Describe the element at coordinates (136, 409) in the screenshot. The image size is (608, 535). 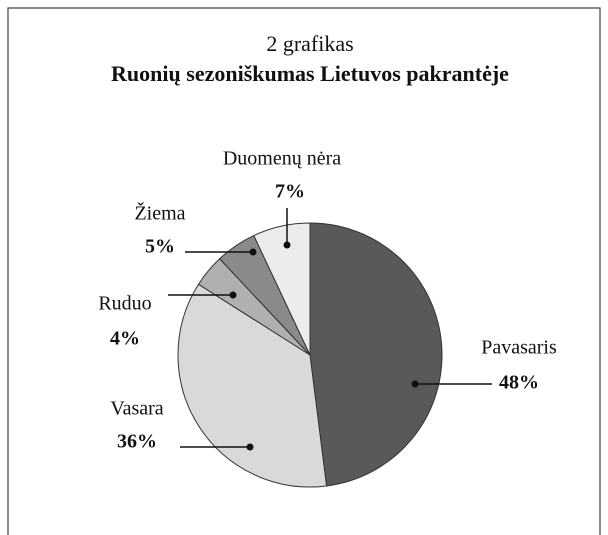
I see `slice-label: Vasara` at that location.